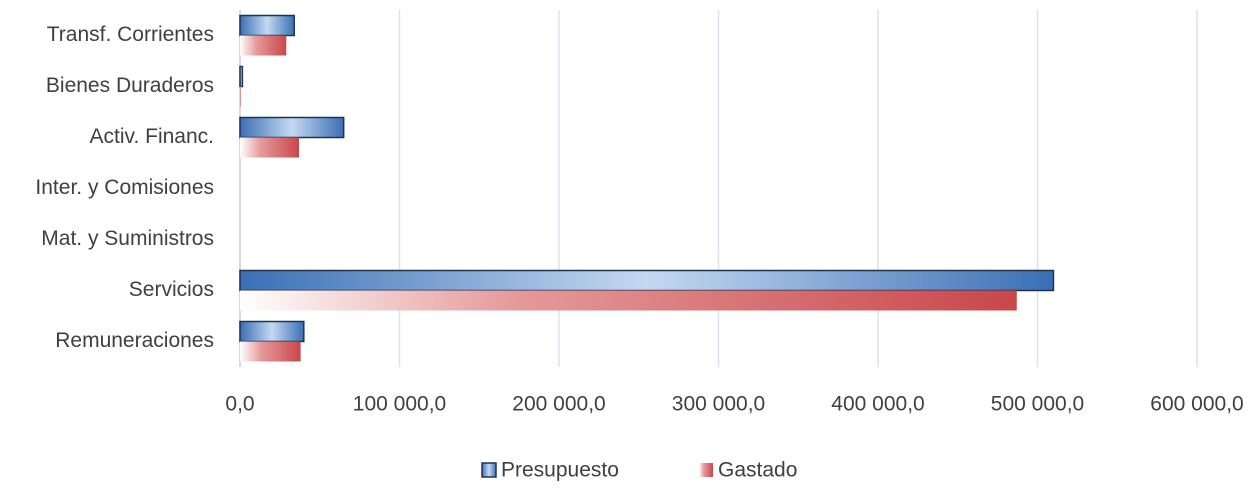 Image resolution: width=1255 pixels, height=493 pixels. Describe the element at coordinates (130, 85) in the screenshot. I see `y-tick-label: Bienes Duraderos` at that location.